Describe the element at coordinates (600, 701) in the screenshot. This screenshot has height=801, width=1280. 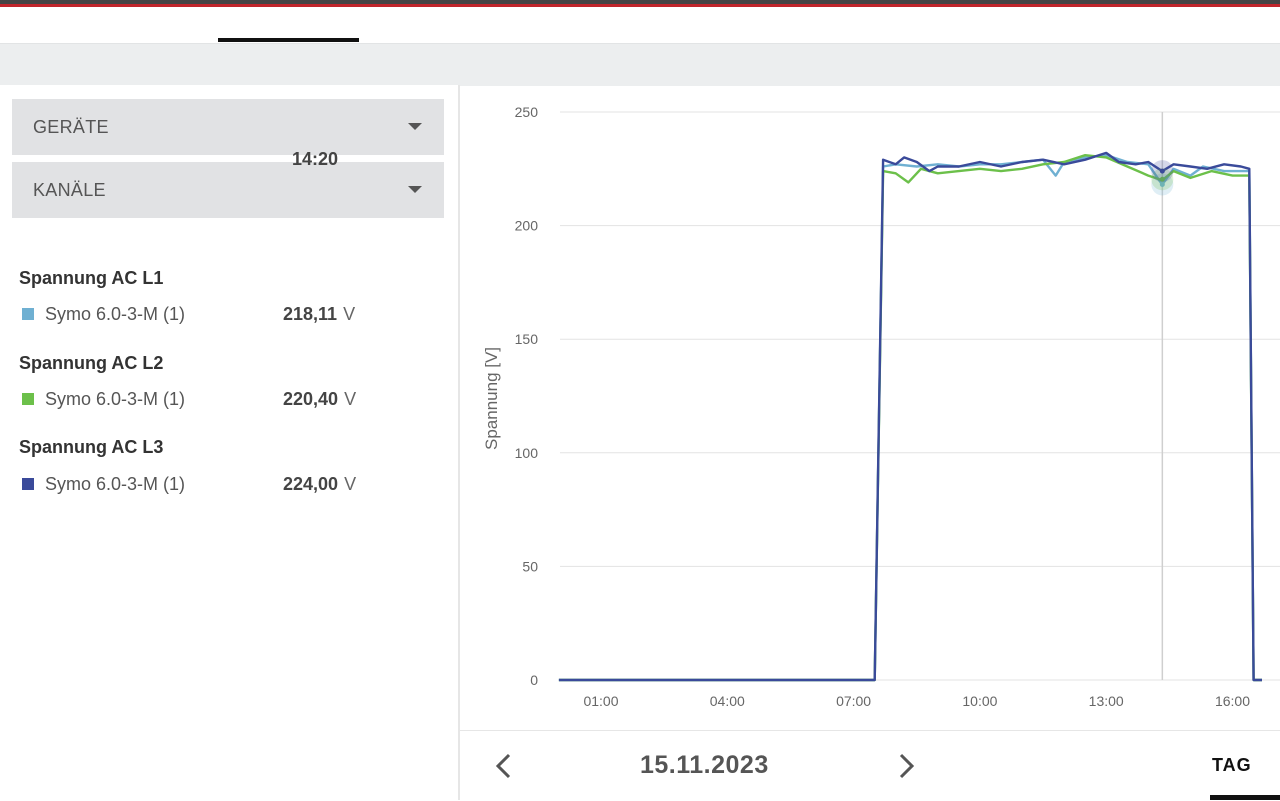
I see `x-tick-label: 01:00` at that location.